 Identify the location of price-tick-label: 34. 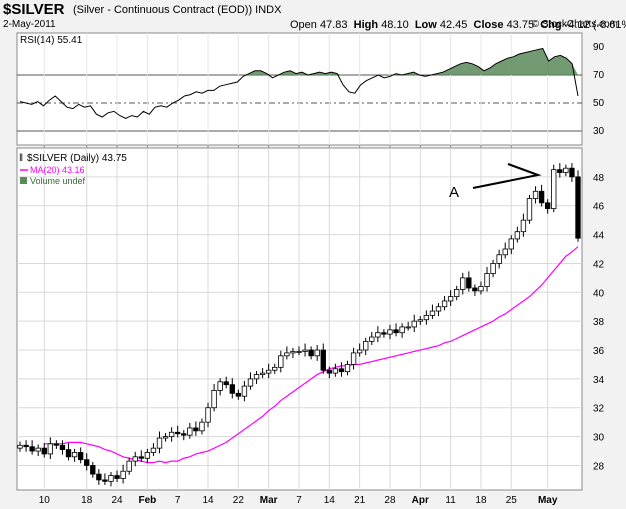
(599, 380).